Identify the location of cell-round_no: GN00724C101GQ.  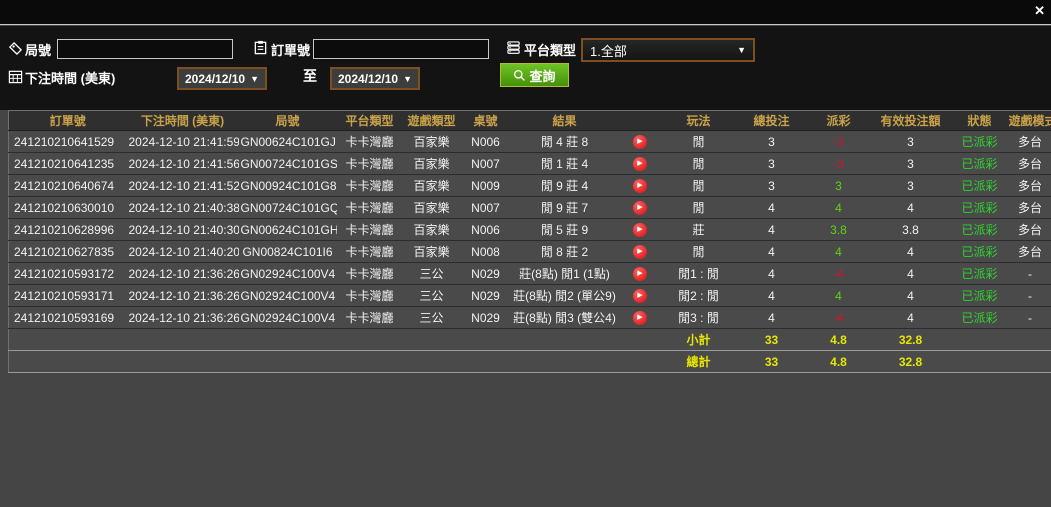
(287, 207).